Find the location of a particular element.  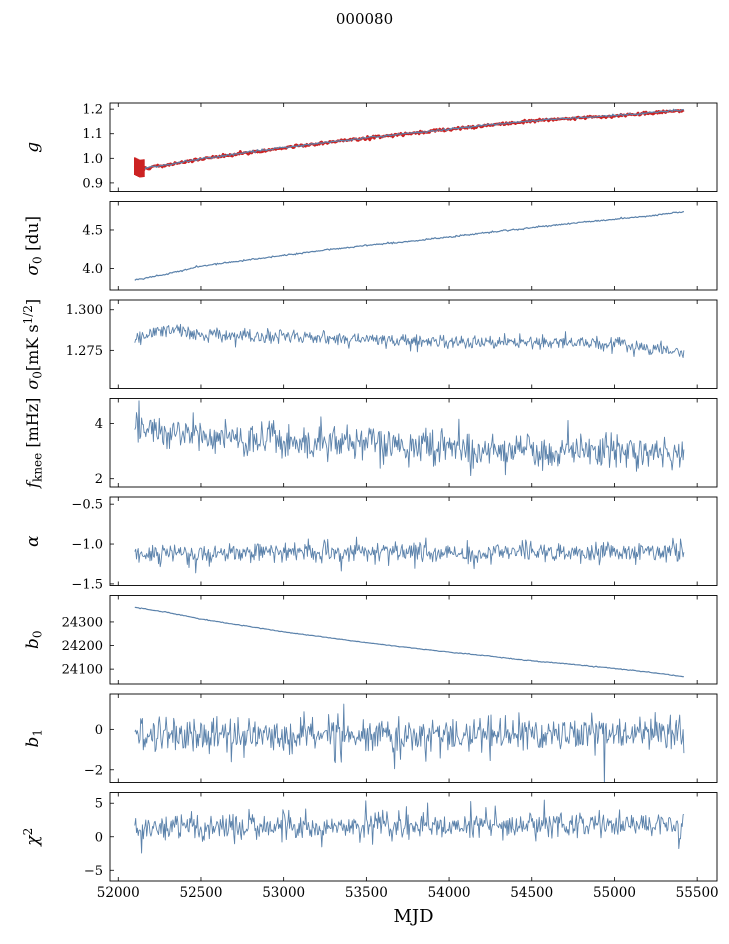

y-tick-label: 1.1 is located at coordinates (92, 134).